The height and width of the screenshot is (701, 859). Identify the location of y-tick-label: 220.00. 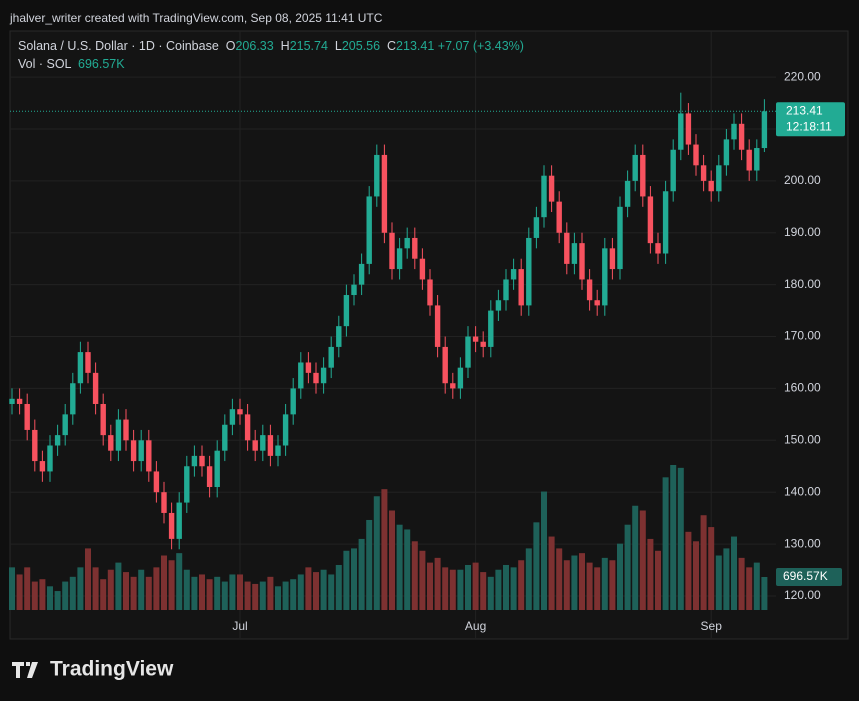
(802, 76).